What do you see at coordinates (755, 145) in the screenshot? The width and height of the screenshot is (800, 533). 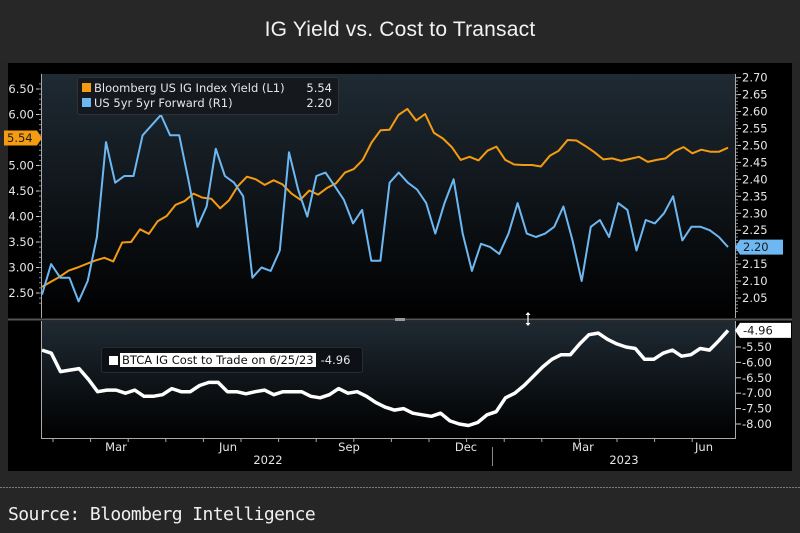 I see `right-tick-label: 2.50` at bounding box center [755, 145].